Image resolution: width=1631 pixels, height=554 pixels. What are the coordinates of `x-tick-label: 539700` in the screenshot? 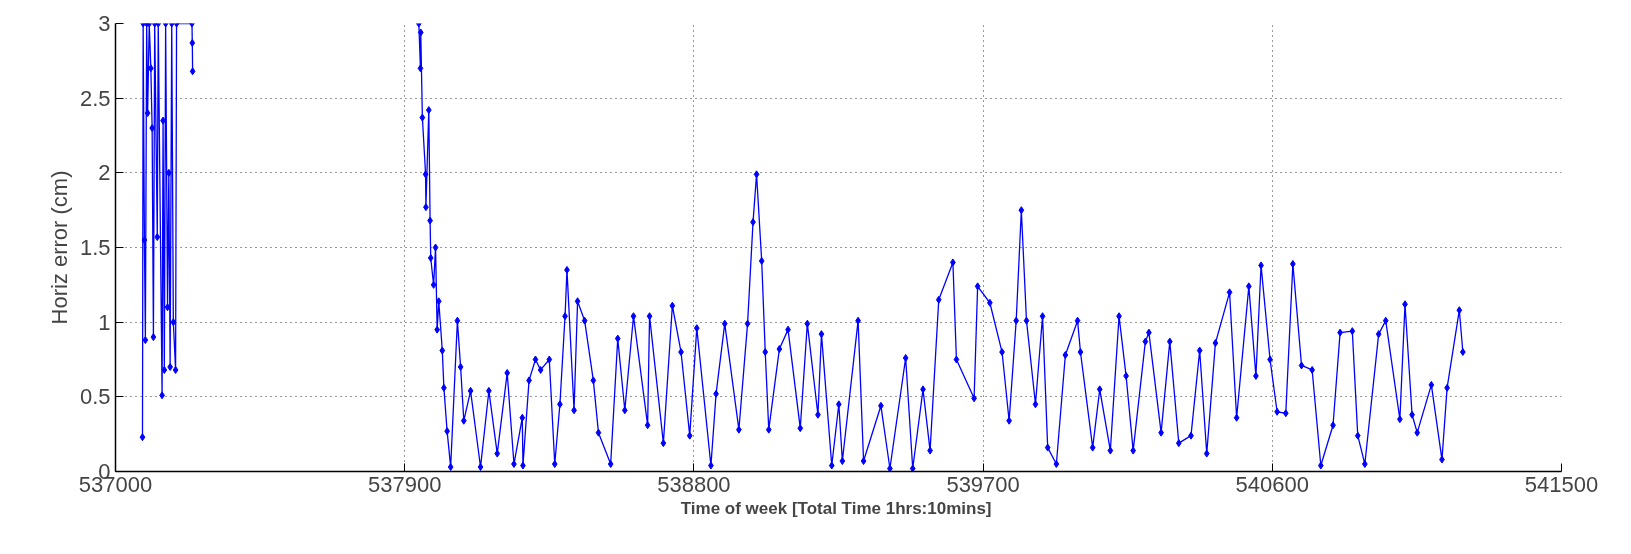 It's located at (983, 484).